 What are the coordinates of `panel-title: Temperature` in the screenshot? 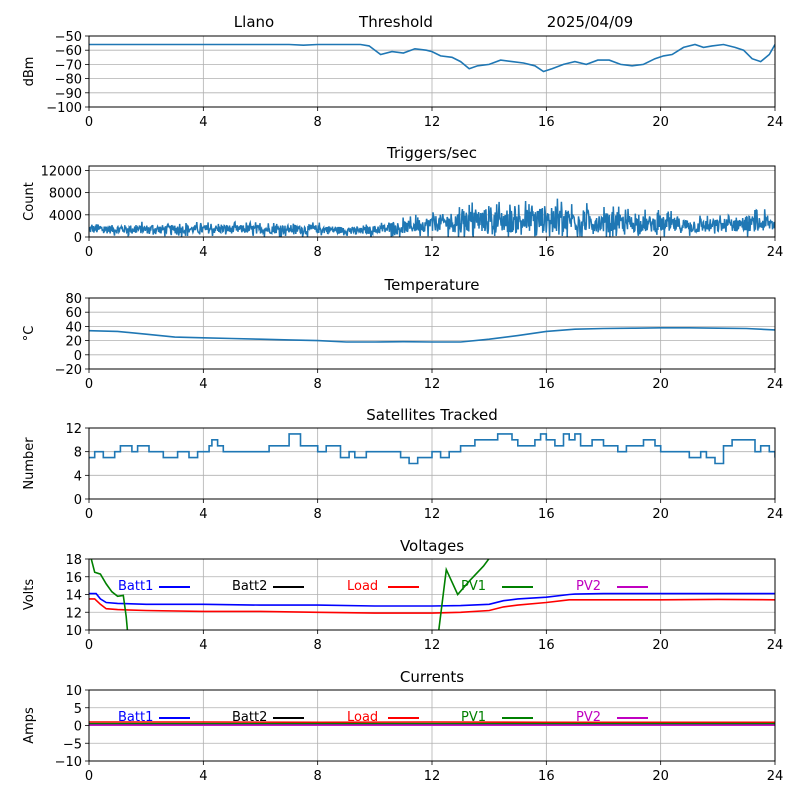 It's located at (431, 285).